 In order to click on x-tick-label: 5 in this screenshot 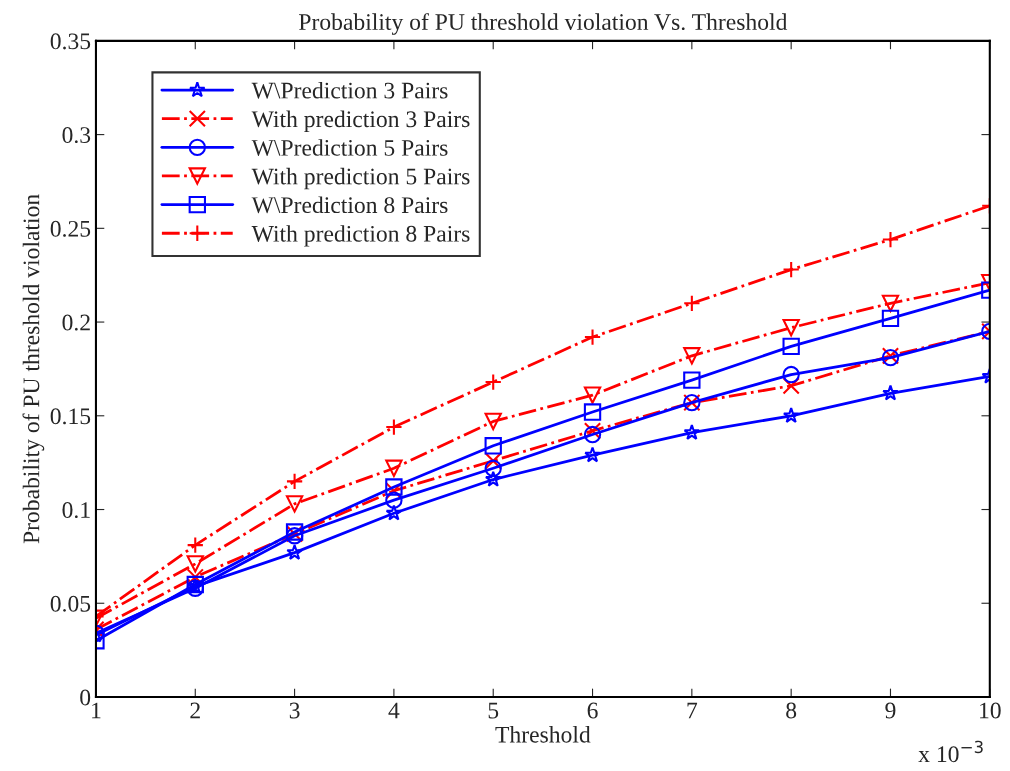, I will do `click(493, 710)`.